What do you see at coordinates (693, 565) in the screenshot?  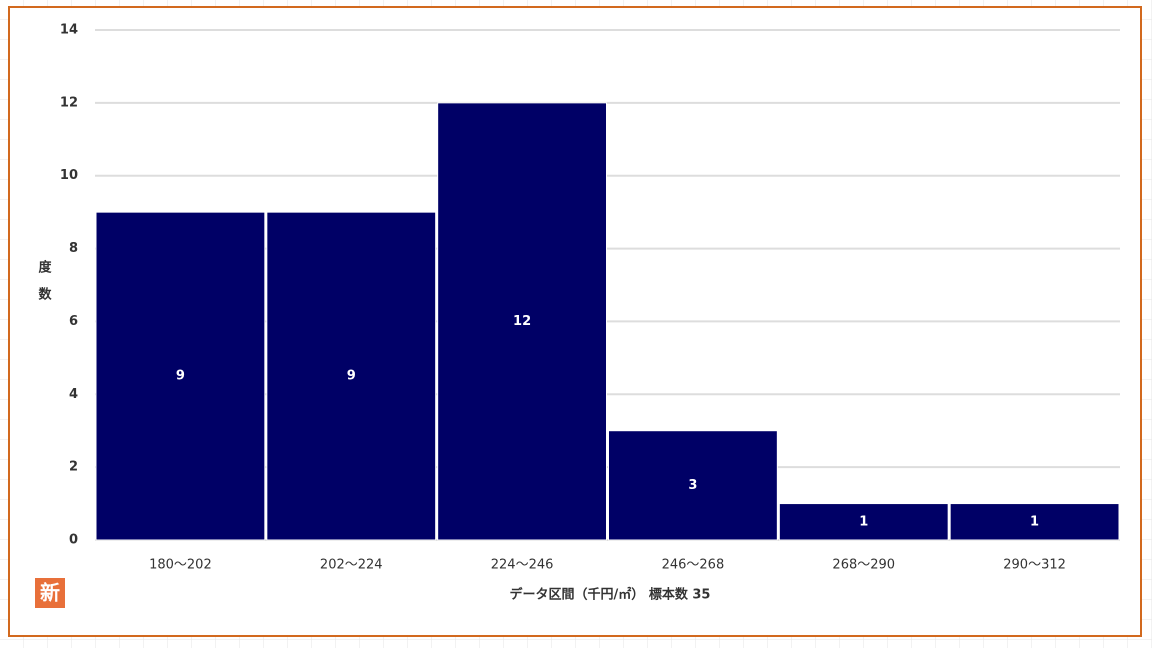 I see `x-tick-label: 246～268` at bounding box center [693, 565].